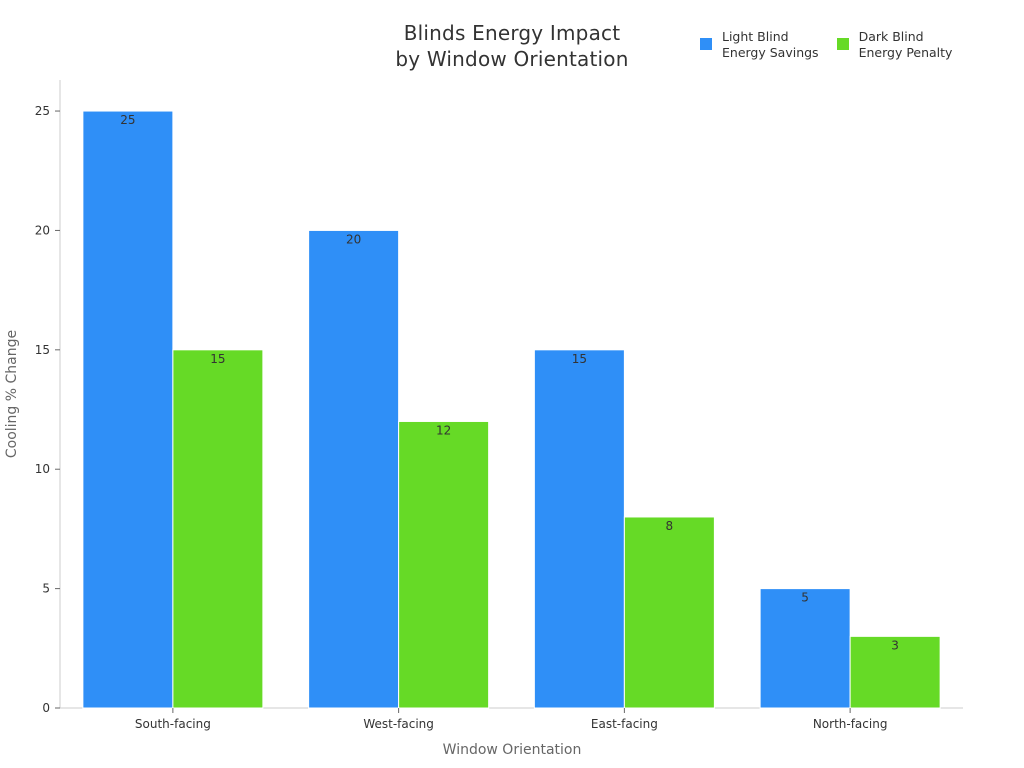 This screenshot has height=768, width=1024. What do you see at coordinates (512, 33) in the screenshot?
I see `chart-title-line-1: Blinds Energy Impact` at bounding box center [512, 33].